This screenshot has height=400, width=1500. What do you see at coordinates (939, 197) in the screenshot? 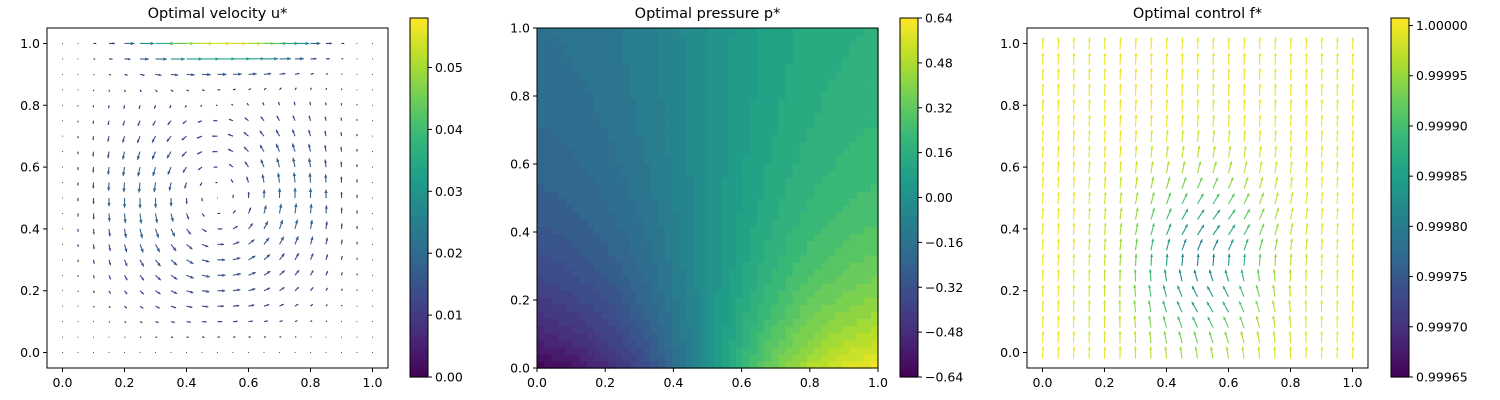
I see `colorbar-tick-label: 0.00` at bounding box center [939, 197].